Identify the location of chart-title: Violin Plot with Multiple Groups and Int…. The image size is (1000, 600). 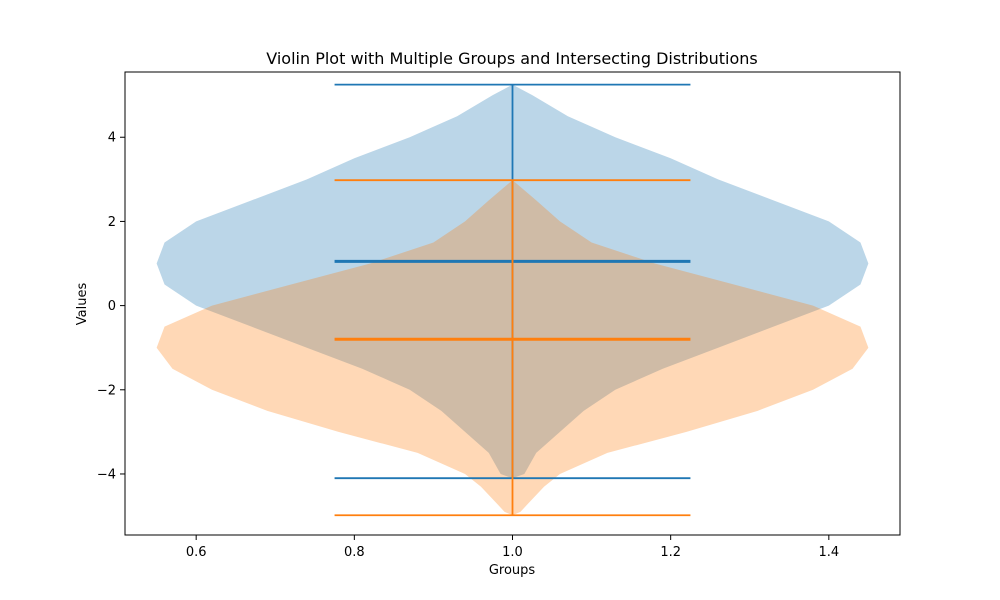
(512, 58).